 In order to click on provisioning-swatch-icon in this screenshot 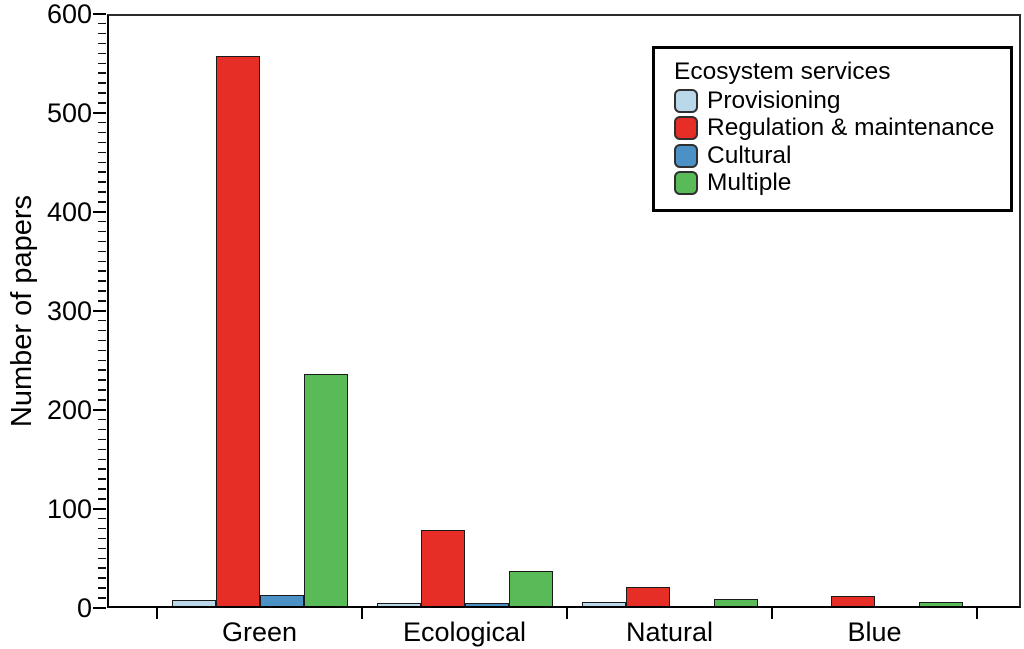, I will do `click(686, 100)`.